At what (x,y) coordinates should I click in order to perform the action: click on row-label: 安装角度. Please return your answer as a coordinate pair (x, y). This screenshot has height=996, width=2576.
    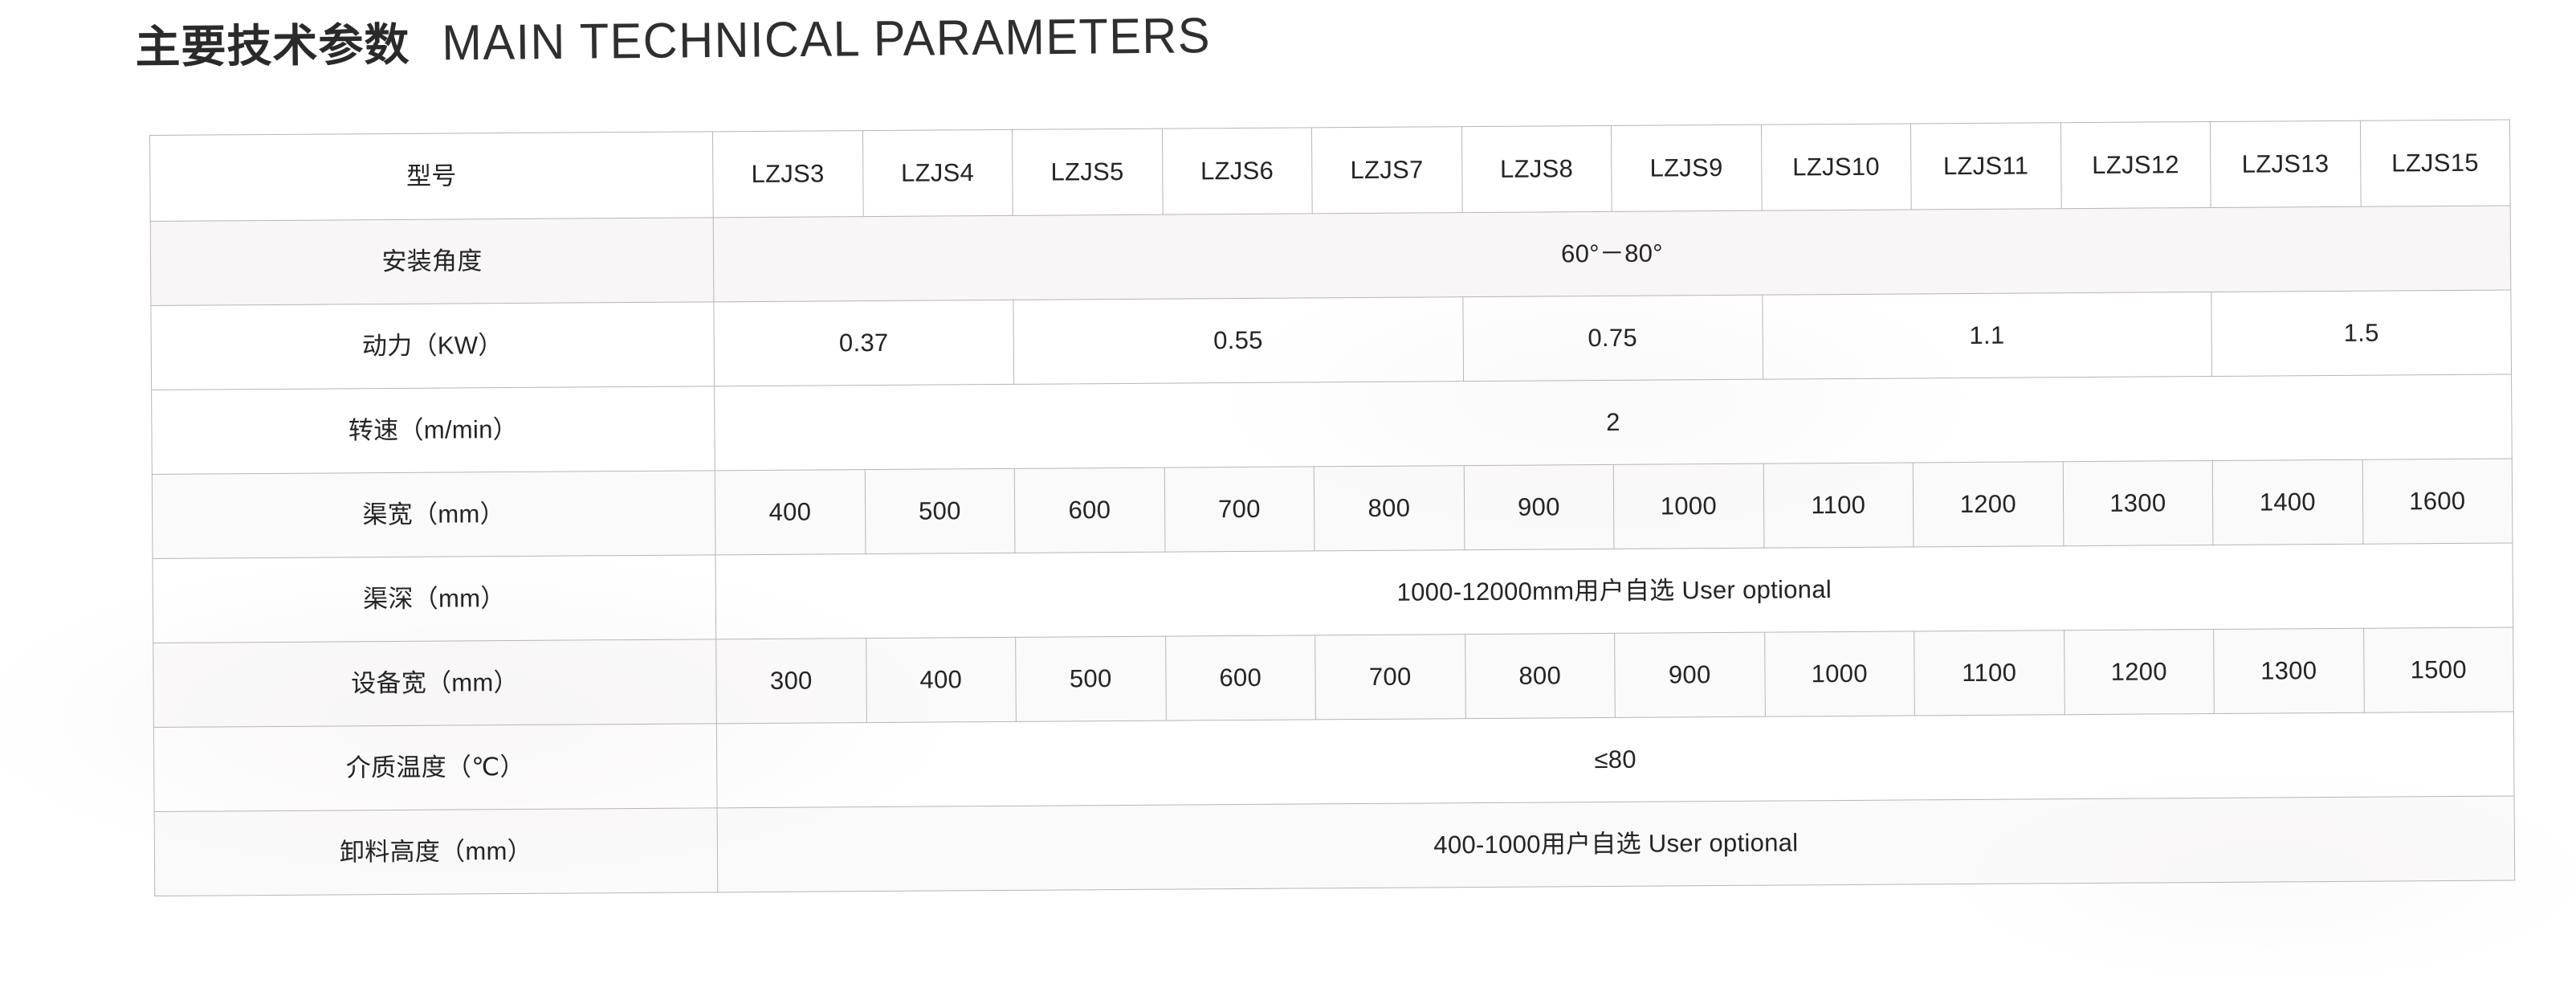
    Looking at the image, I should click on (432, 261).